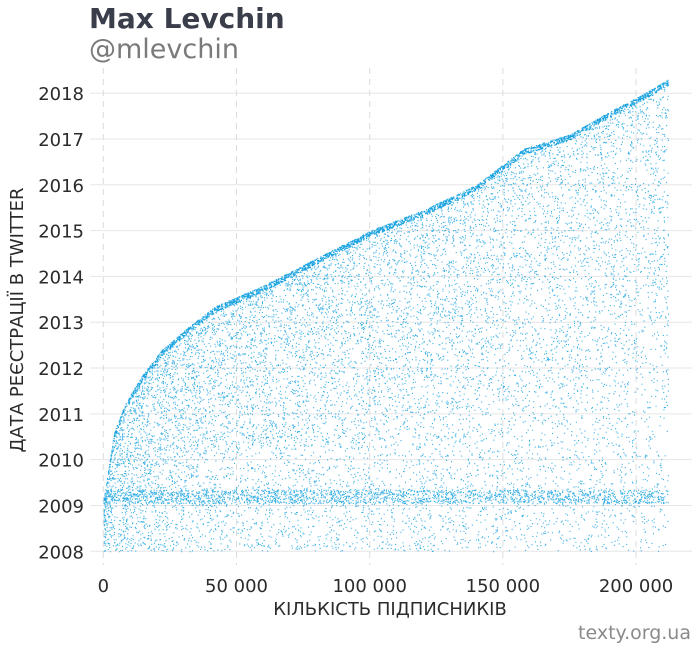 The width and height of the screenshot is (700, 650). Describe the element at coordinates (390, 609) in the screenshot. I see `x-axis-label: КІЛЬКІСТЬ ПІДПИСНИКІВ` at that location.